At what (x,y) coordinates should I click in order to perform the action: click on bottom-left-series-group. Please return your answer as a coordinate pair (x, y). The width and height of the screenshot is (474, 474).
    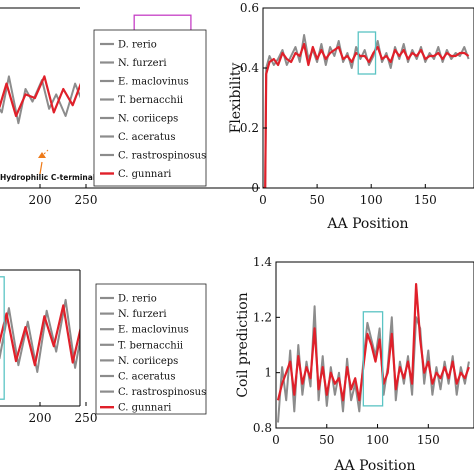
    Looking at the image, I should click on (40, 335).